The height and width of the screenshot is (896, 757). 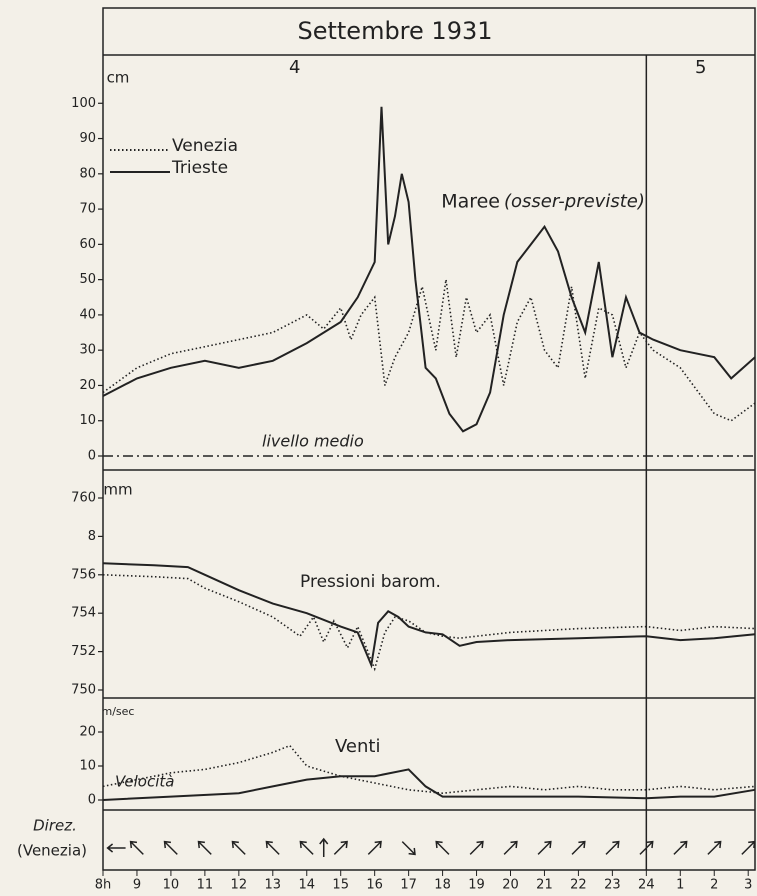 I want to click on panel-label-note: (osser-previste), so click(x=574, y=201).